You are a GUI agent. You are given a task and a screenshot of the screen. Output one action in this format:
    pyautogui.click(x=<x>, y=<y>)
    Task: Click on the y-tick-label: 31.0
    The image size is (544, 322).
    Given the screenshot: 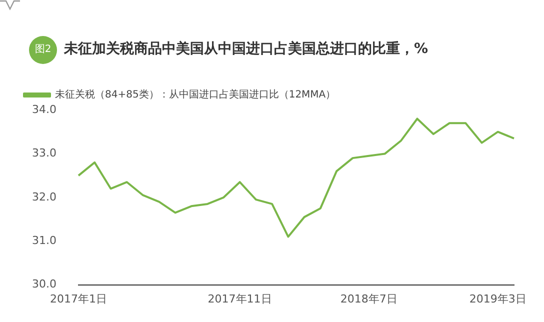 What is the action you would take?
    pyautogui.click(x=44, y=240)
    